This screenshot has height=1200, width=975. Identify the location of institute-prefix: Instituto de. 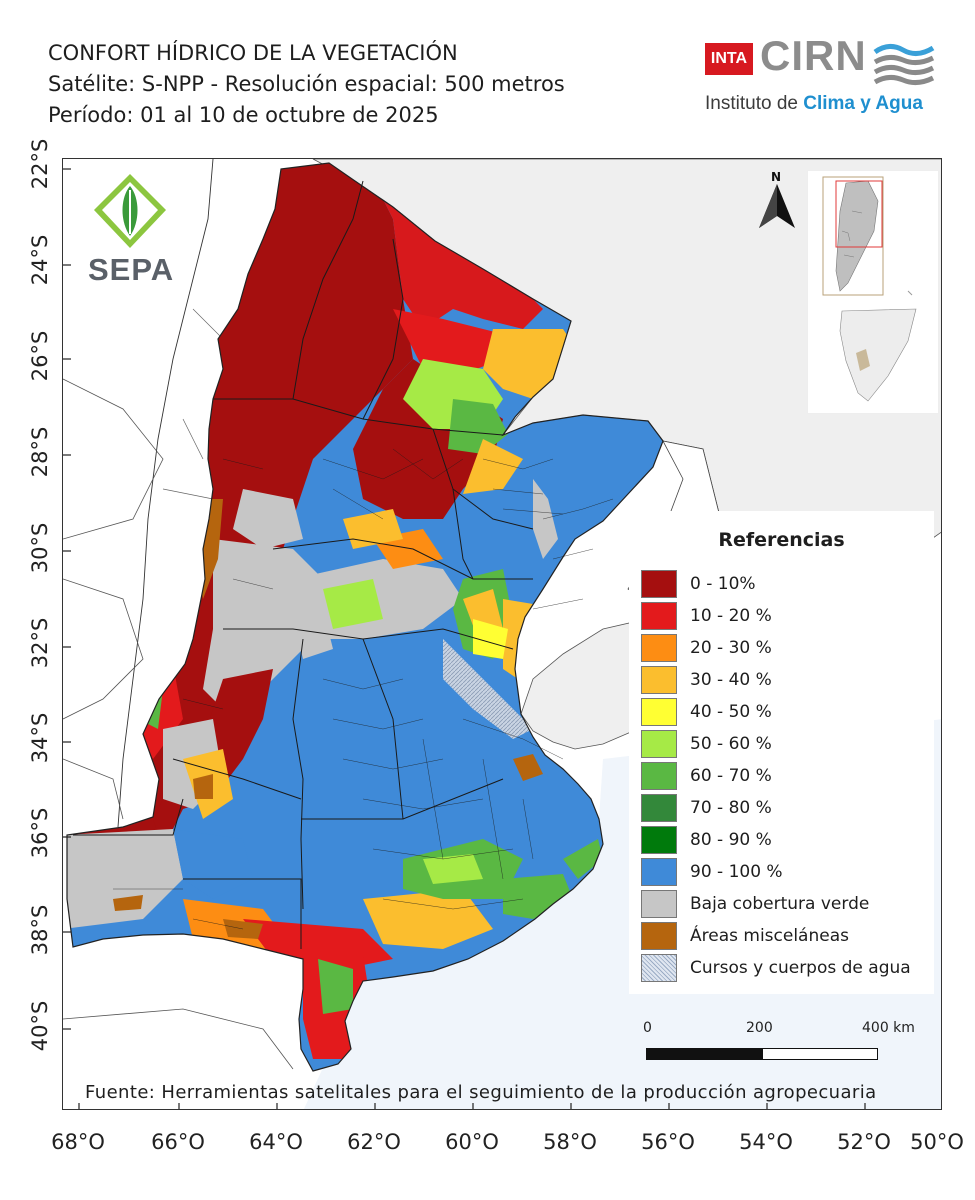
(754, 103).